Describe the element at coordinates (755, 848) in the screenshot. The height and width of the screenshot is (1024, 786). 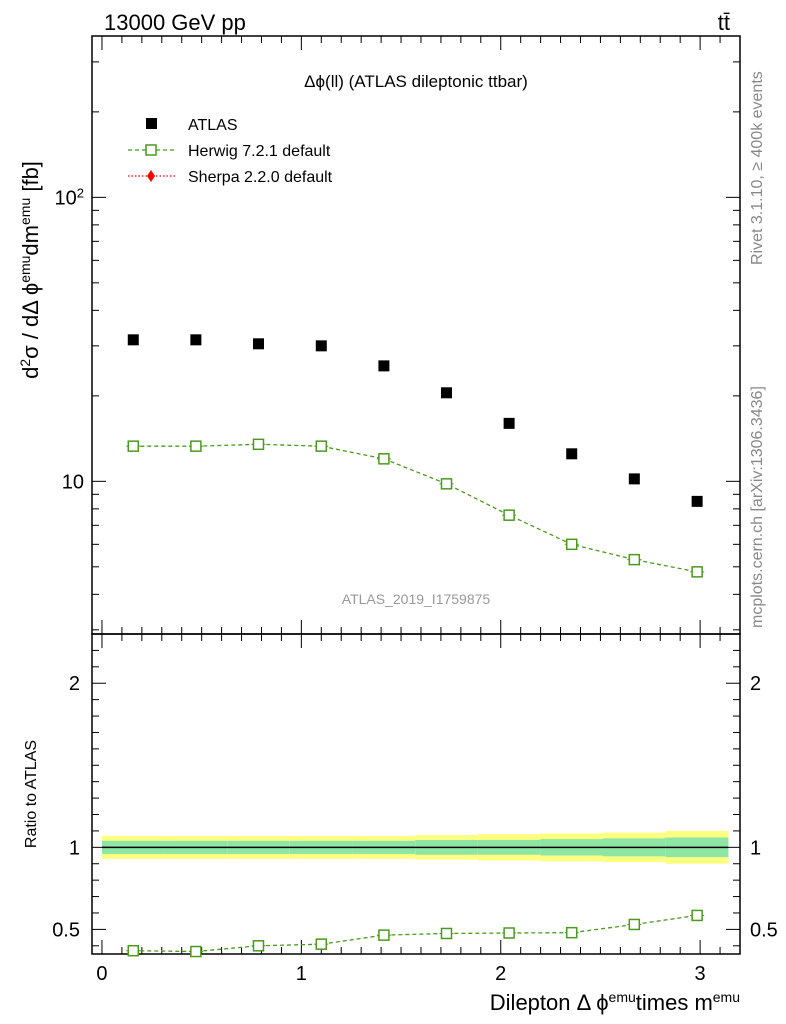
I see `ratio-ytick-label-right: 1` at that location.